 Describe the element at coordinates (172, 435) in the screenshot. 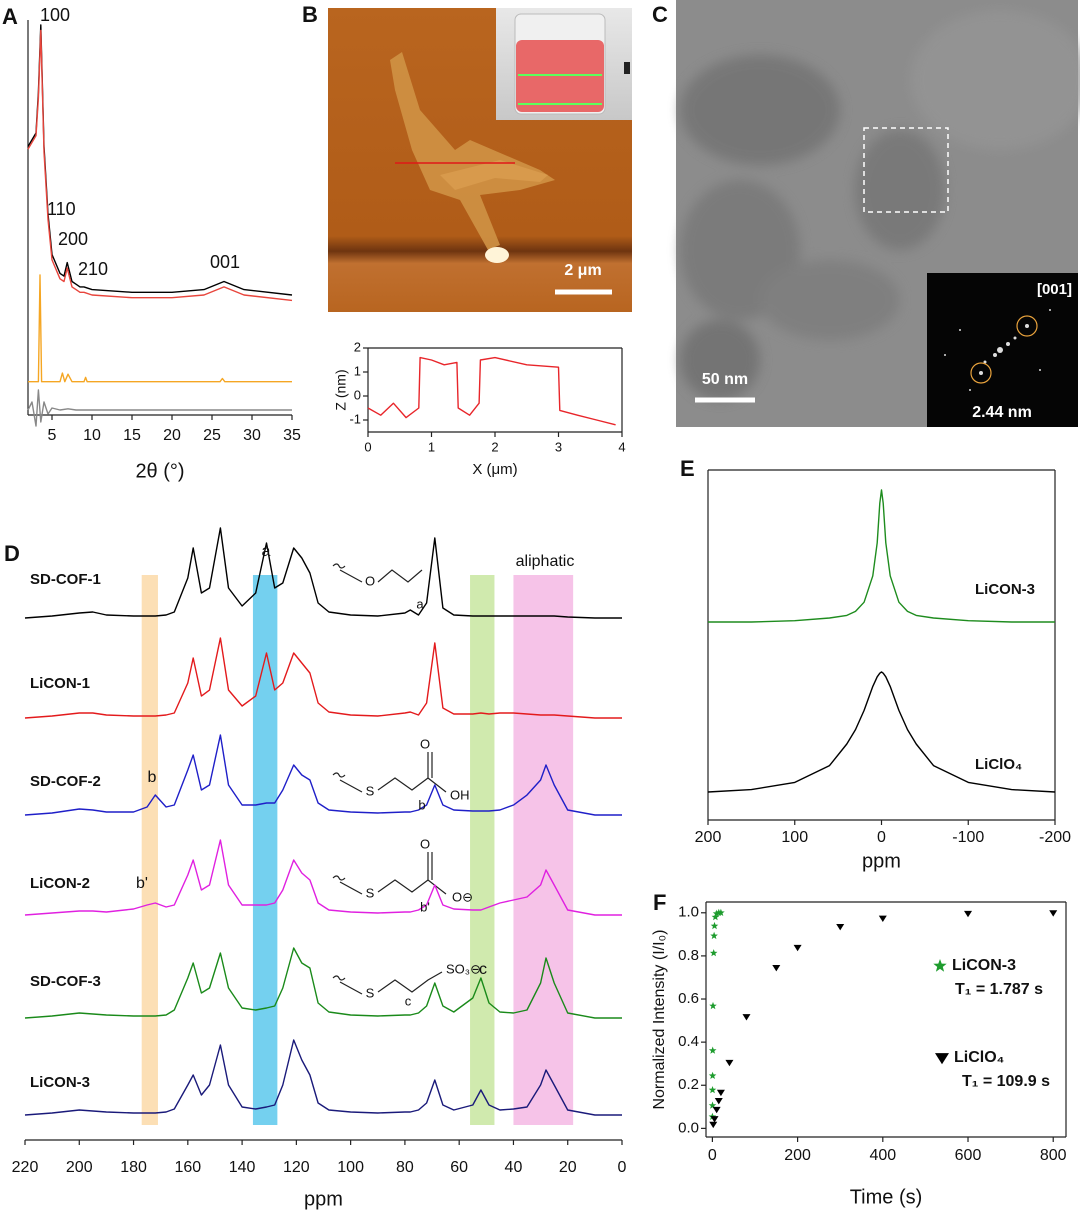

I see `x-tick-label: 20` at that location.